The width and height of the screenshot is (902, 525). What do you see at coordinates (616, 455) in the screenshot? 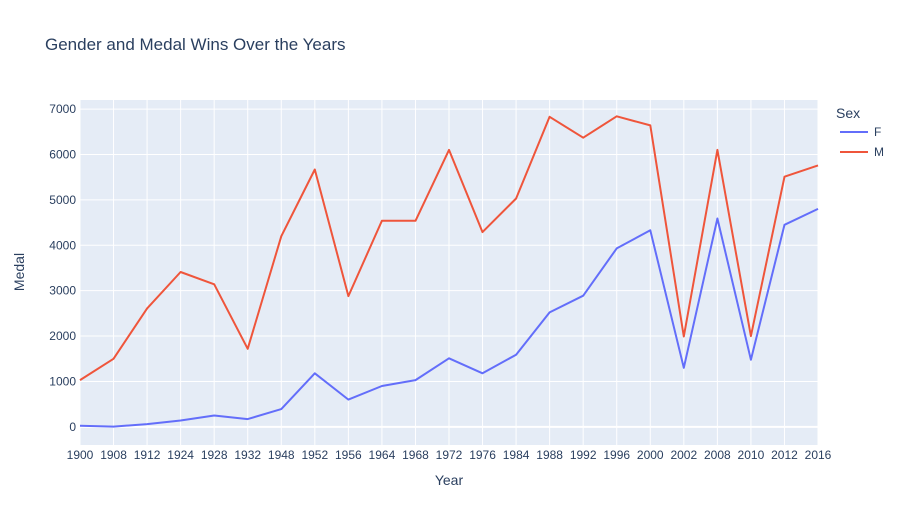
I see `x-tick-label: 1996` at bounding box center [616, 455].